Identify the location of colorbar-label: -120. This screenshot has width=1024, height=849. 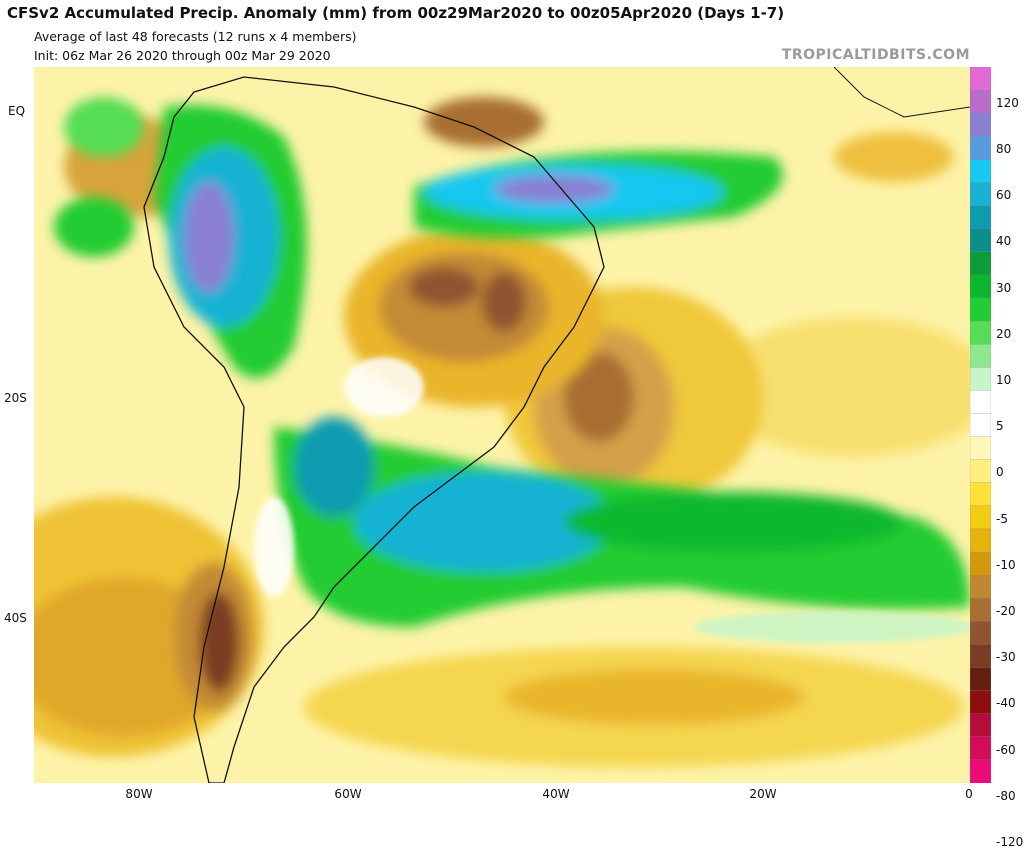
(1010, 841).